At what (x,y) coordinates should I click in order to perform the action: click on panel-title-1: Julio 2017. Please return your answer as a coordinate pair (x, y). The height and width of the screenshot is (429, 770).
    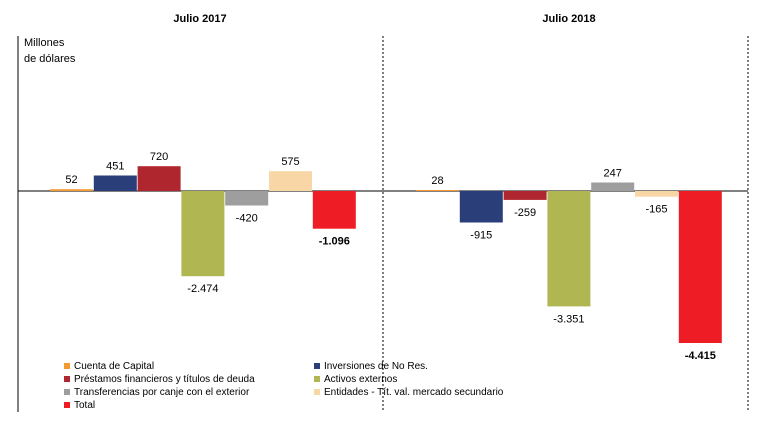
    Looking at the image, I should click on (199, 19).